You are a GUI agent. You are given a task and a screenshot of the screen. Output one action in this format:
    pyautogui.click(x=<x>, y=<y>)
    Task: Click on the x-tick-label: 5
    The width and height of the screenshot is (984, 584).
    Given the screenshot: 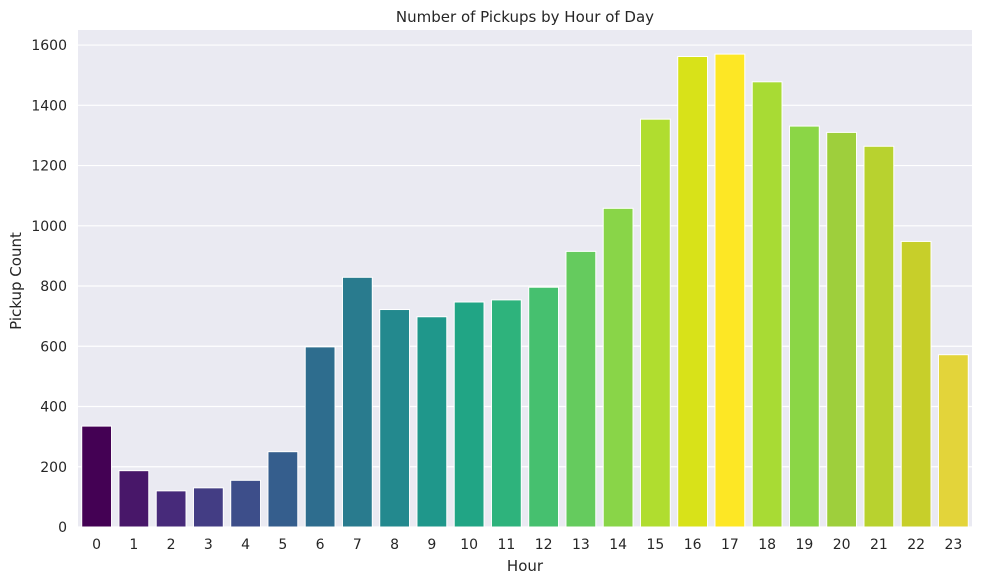 What is the action you would take?
    pyautogui.click(x=282, y=545)
    